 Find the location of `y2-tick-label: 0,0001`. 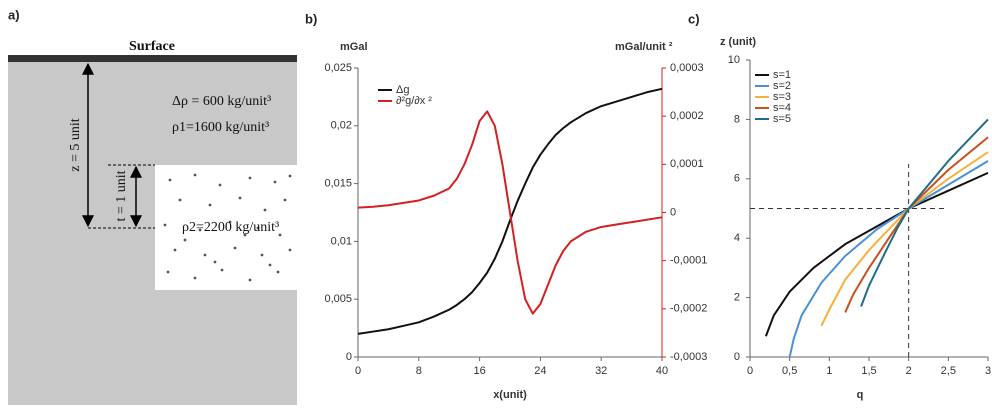

y2-tick-label: 0,0001 is located at coordinates (687, 164).